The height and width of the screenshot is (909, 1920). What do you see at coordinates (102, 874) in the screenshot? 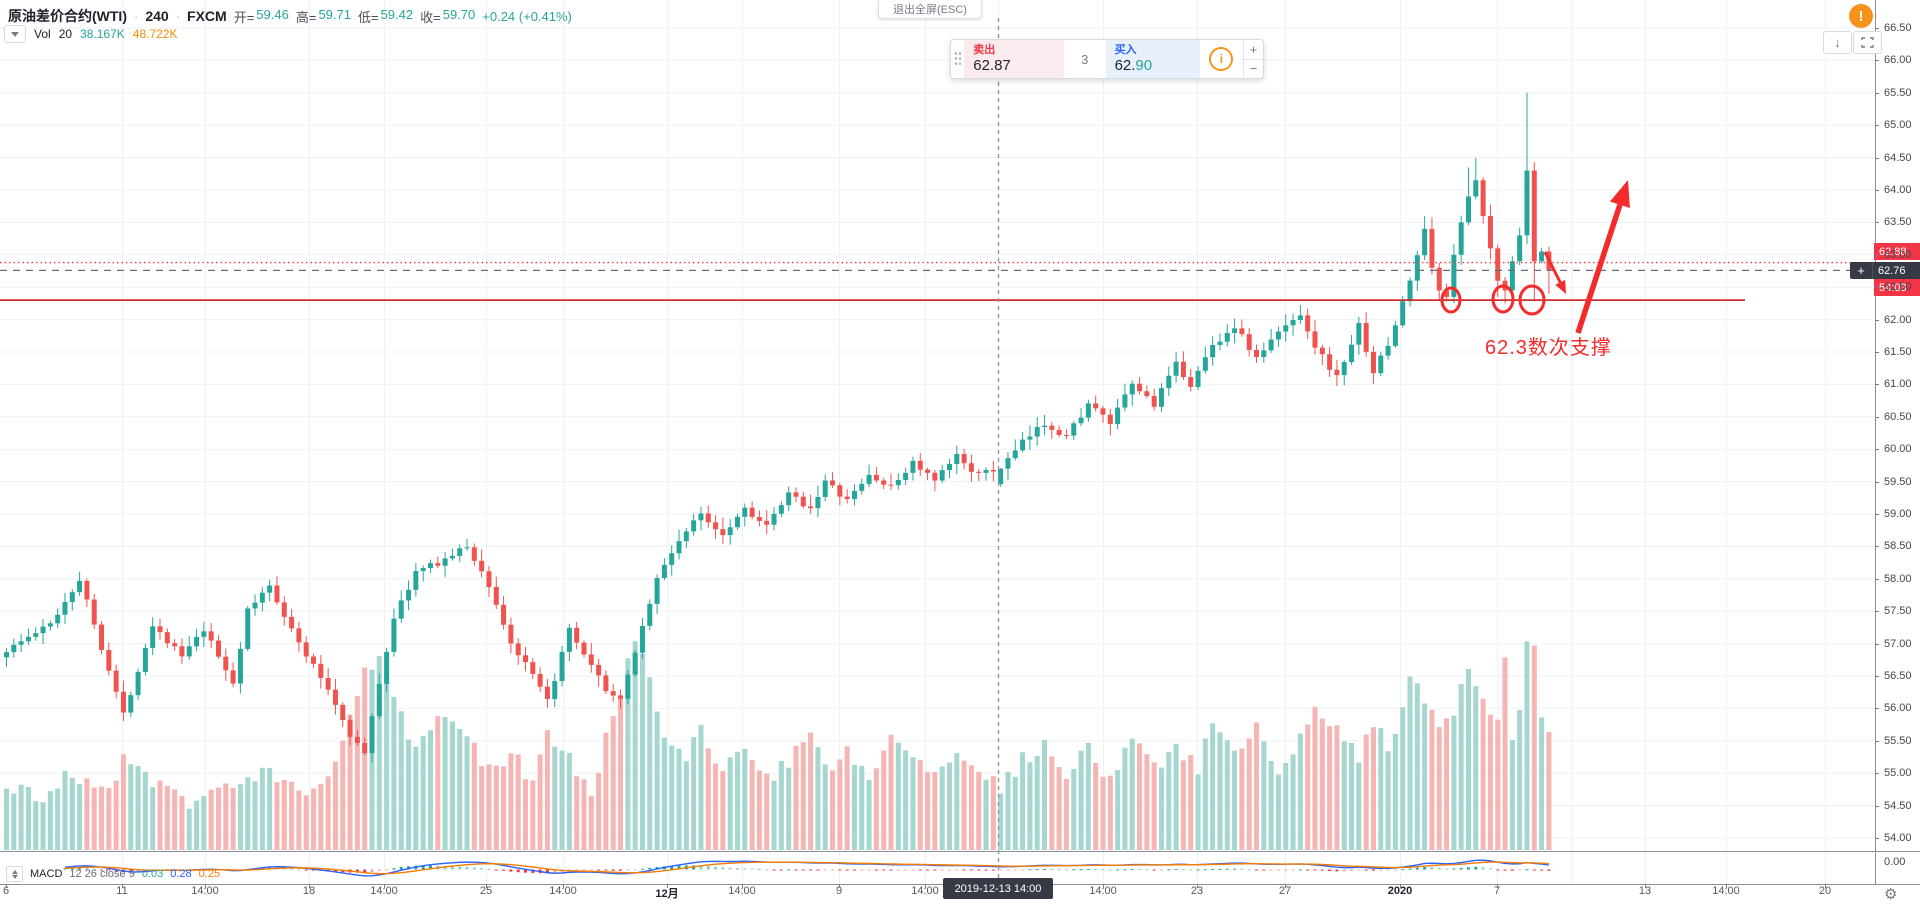
I see `macd-params: 12 26 close 9` at bounding box center [102, 874].